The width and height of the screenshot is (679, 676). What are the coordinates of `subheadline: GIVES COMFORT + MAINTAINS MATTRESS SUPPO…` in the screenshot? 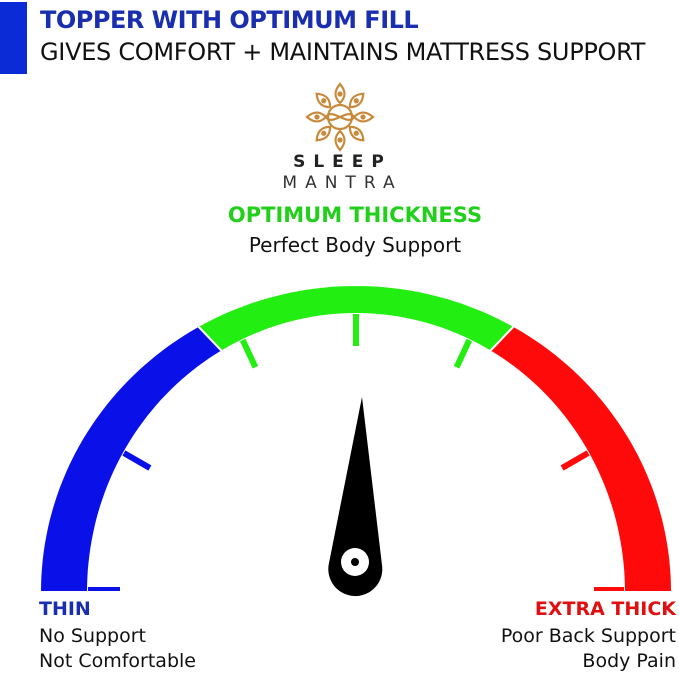 It's located at (343, 52).